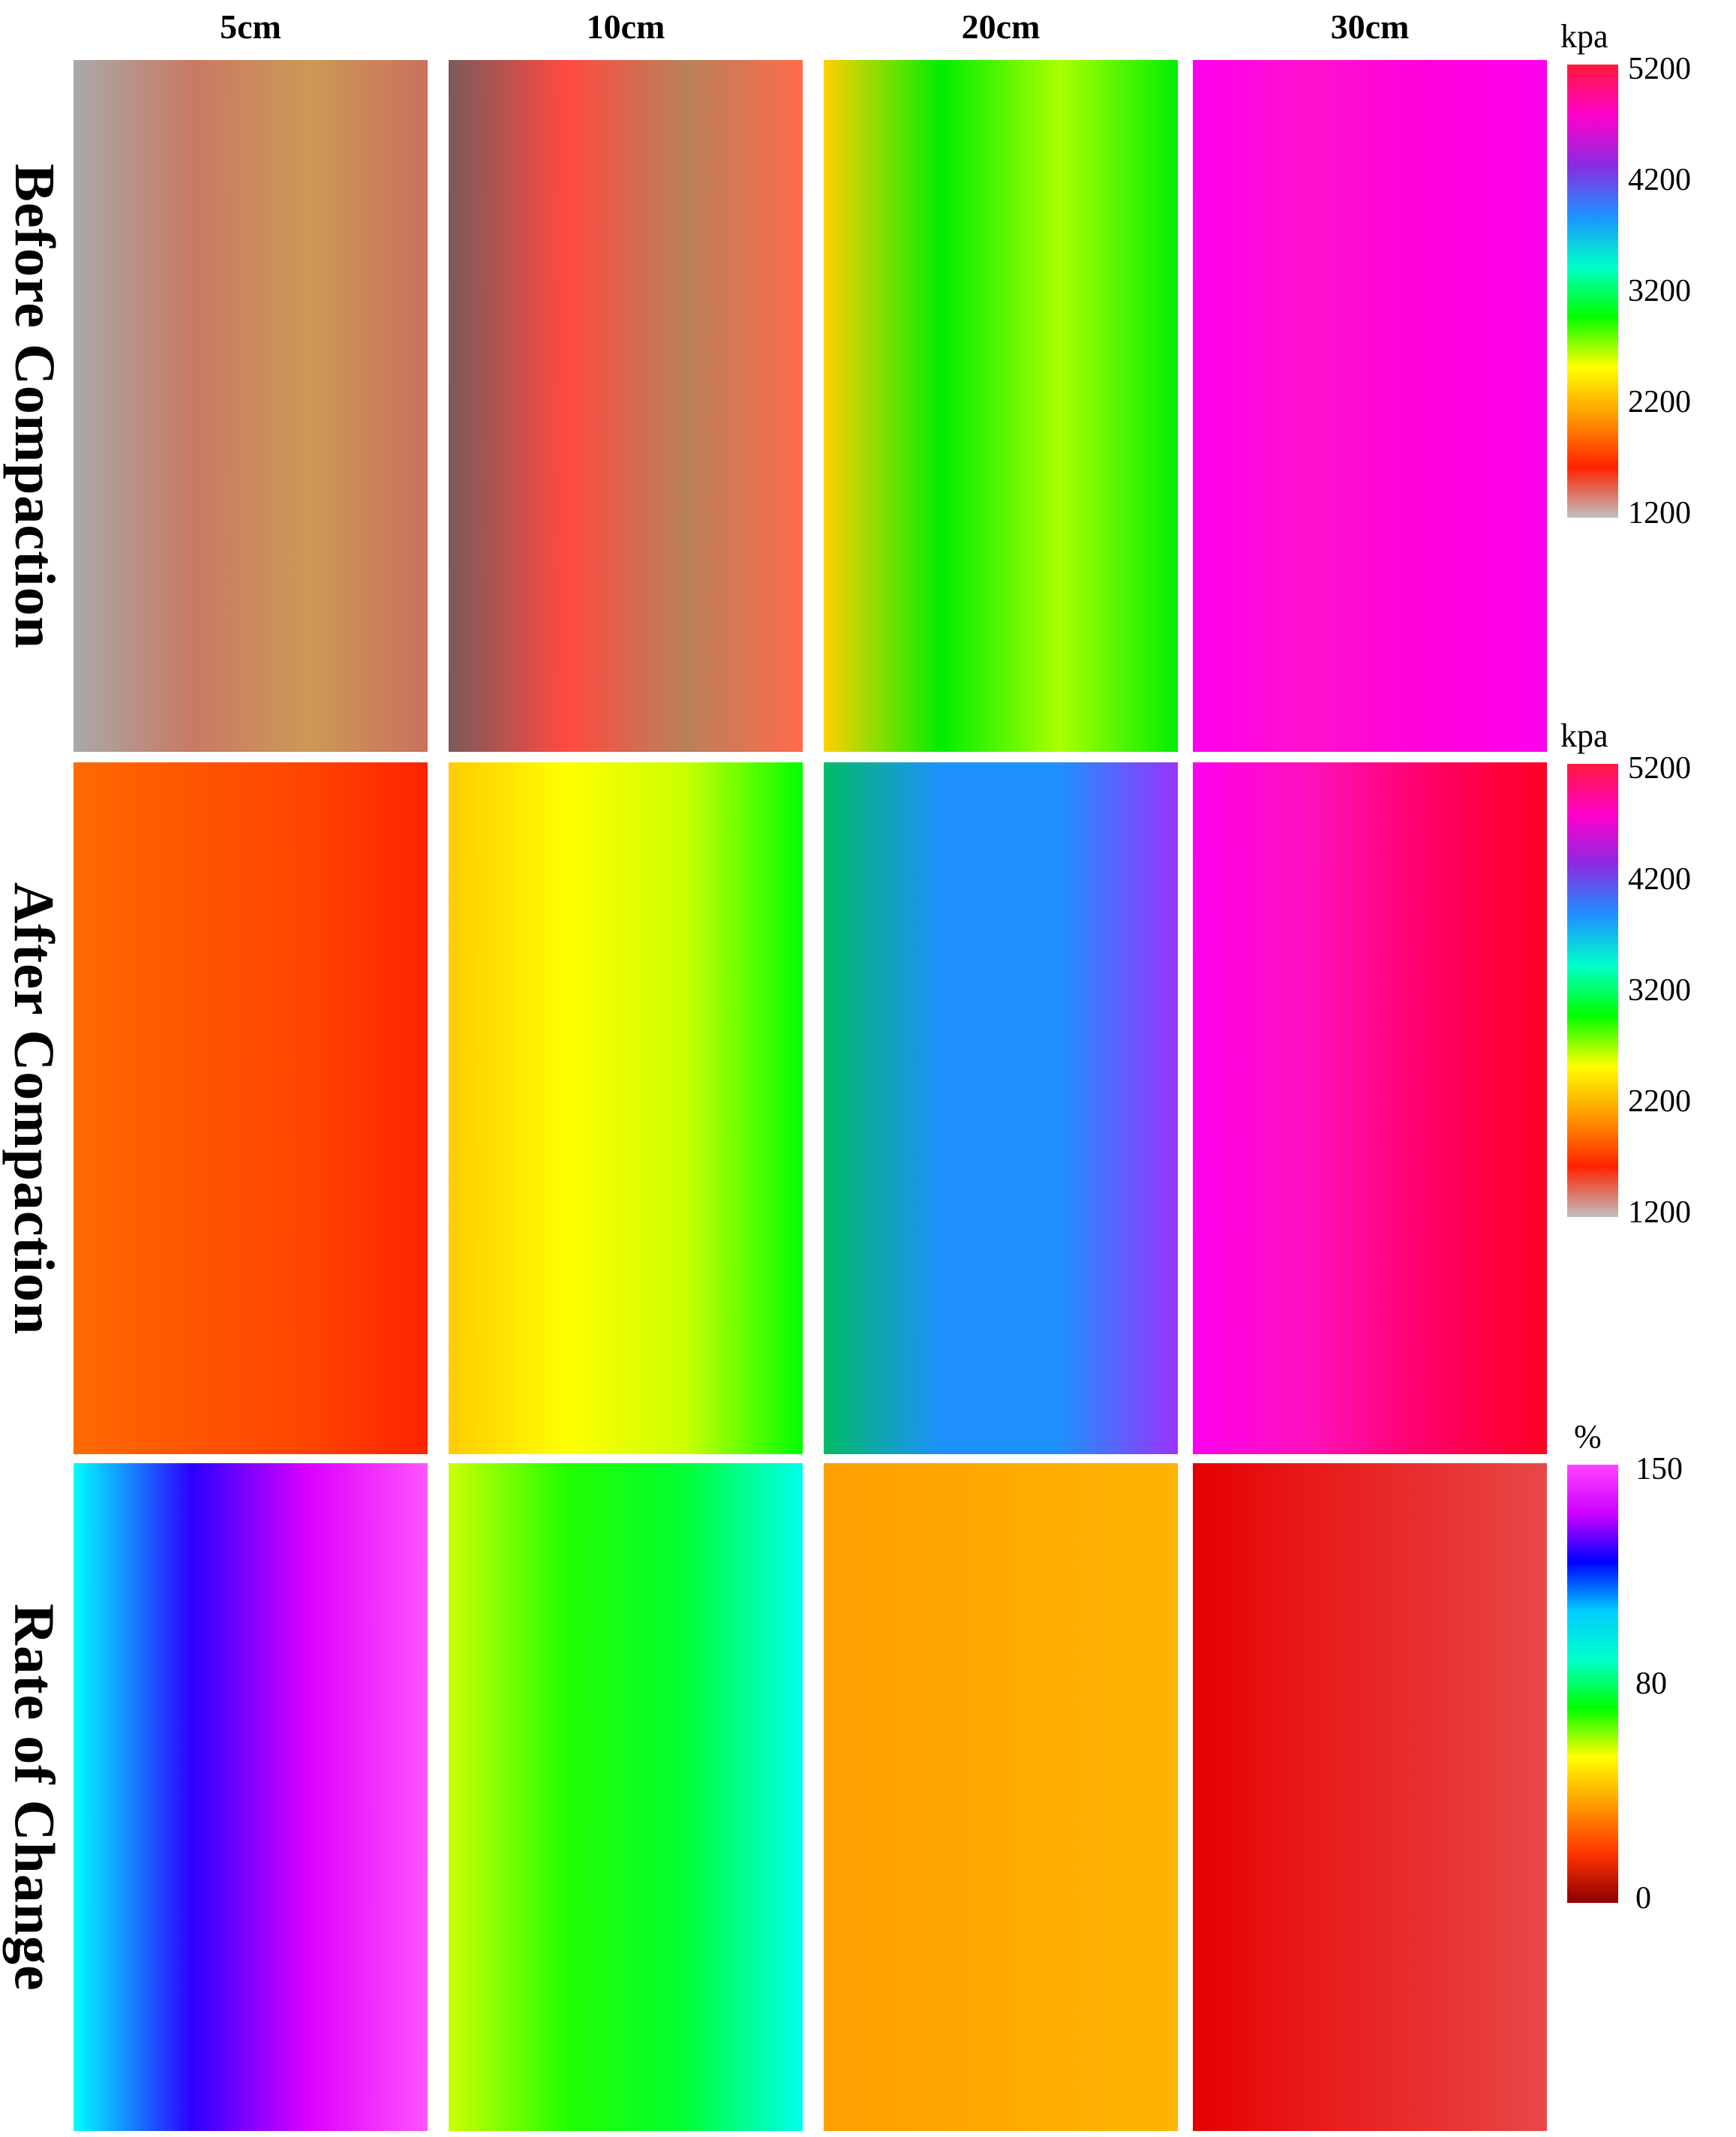 This screenshot has height=2137, width=1736. I want to click on heatmap-cell-before-compaction-30cm, so click(1370, 406).